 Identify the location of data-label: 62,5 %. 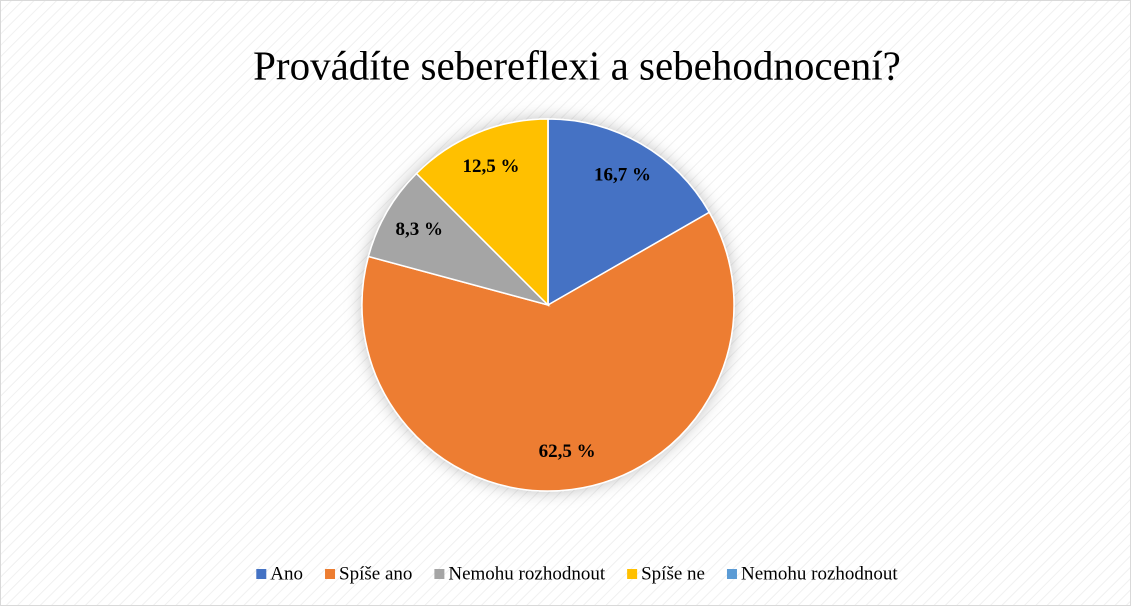
(567, 451).